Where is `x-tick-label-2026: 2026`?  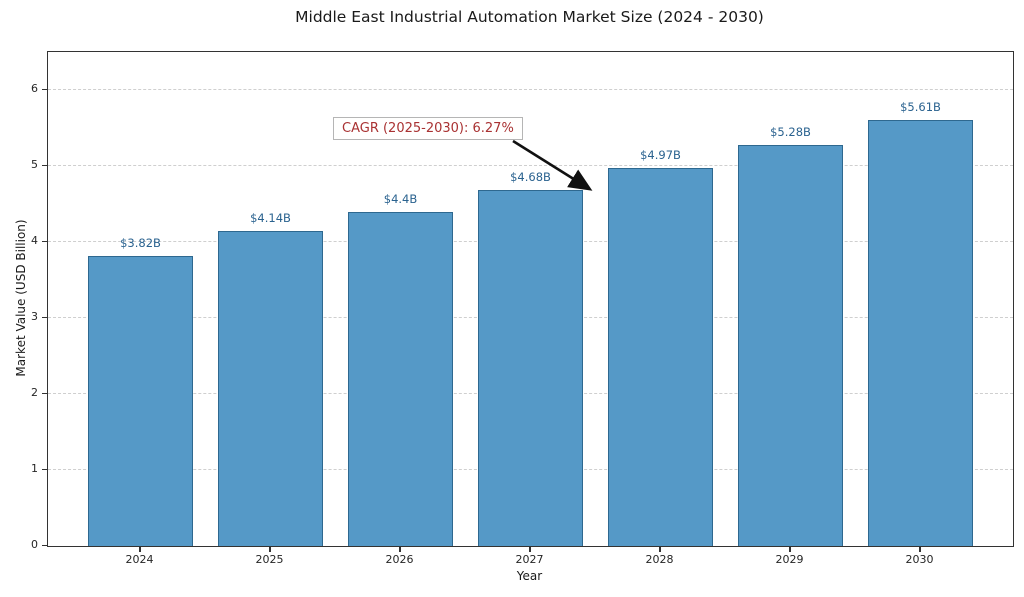 x-tick-label-2026: 2026 is located at coordinates (399, 559).